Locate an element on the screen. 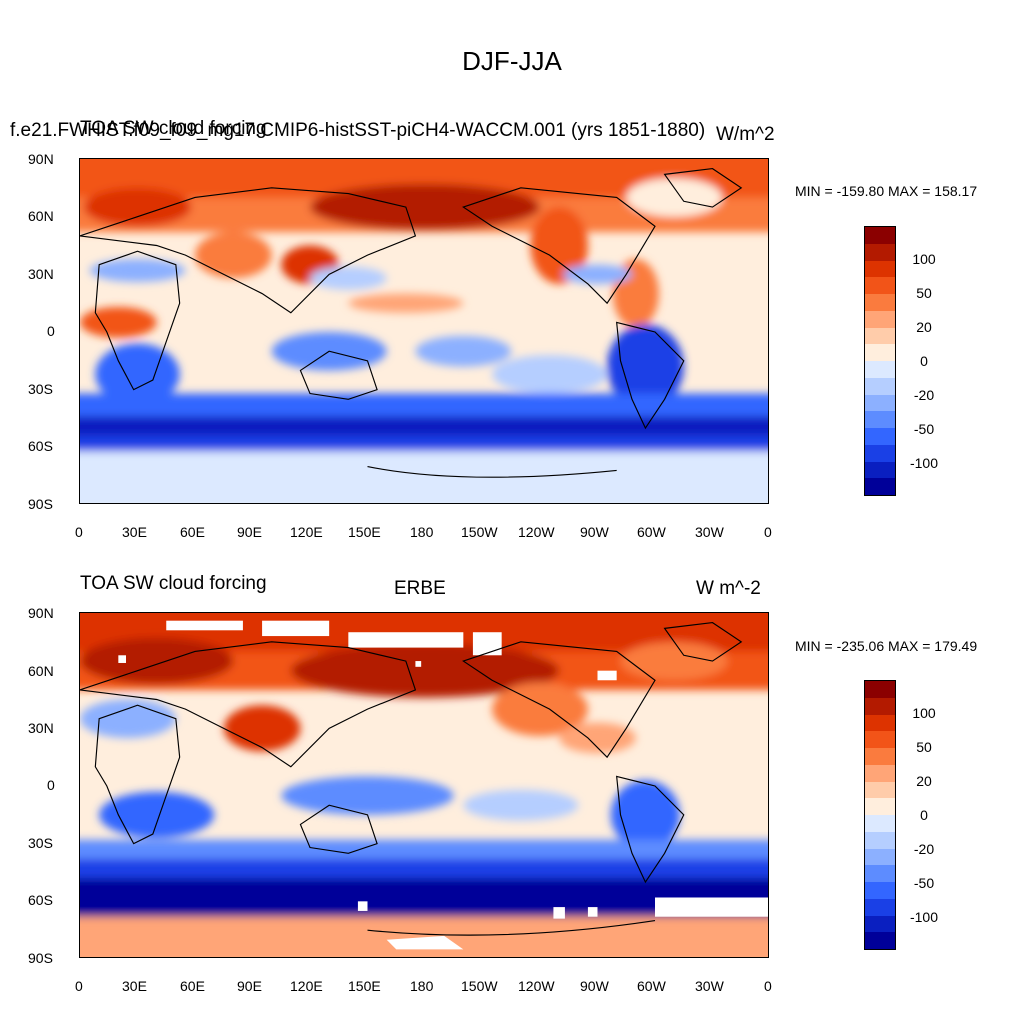  colorbar-obs is located at coordinates (880, 815).